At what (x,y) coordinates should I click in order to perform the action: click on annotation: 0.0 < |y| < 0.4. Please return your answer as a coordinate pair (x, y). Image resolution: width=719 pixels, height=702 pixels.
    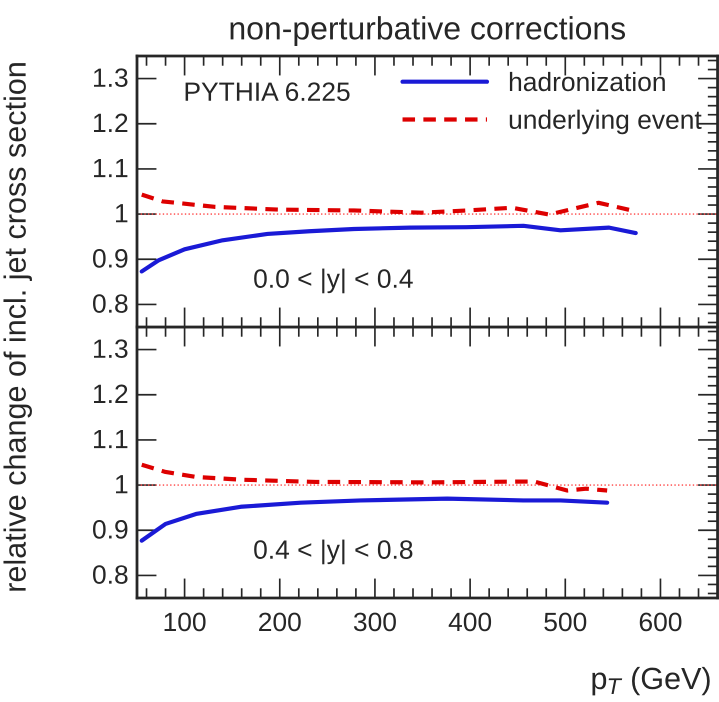
    Looking at the image, I should click on (333, 281).